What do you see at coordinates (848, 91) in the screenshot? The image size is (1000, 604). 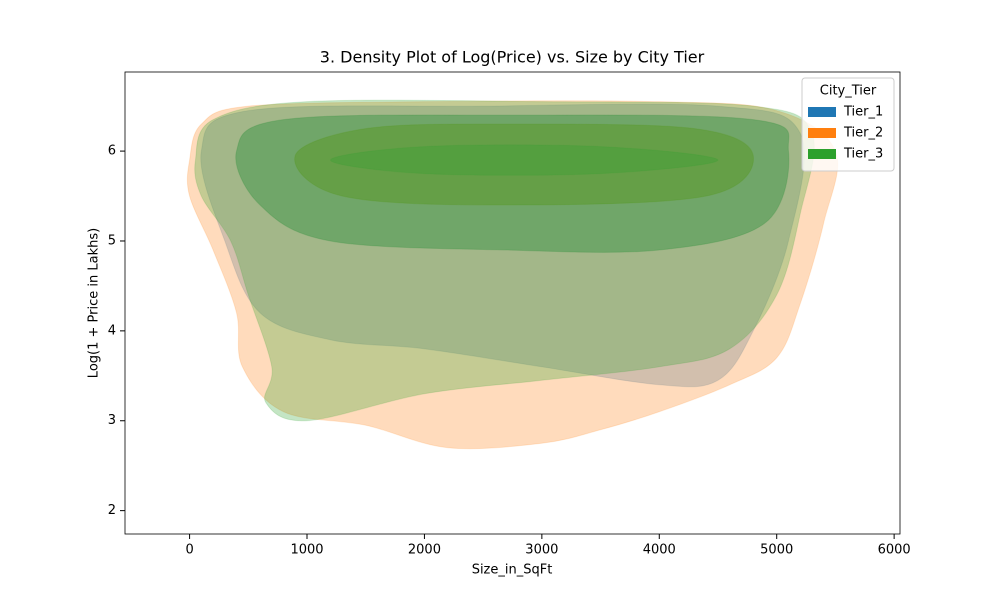 I see `legend-title: City_Tier` at bounding box center [848, 91].